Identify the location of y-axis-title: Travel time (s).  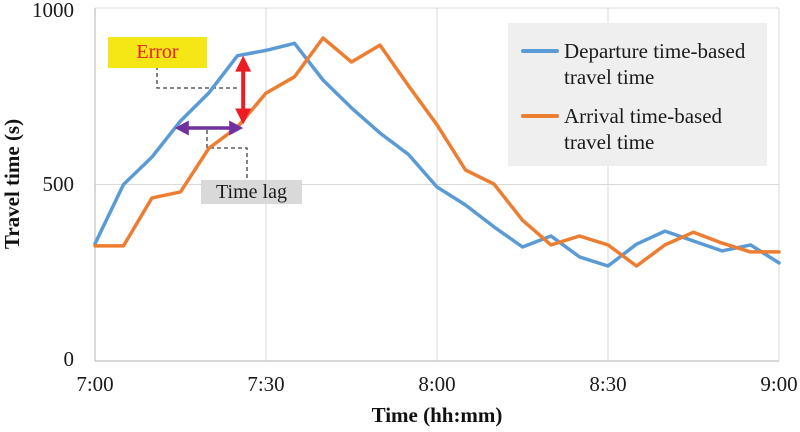
(12, 184).